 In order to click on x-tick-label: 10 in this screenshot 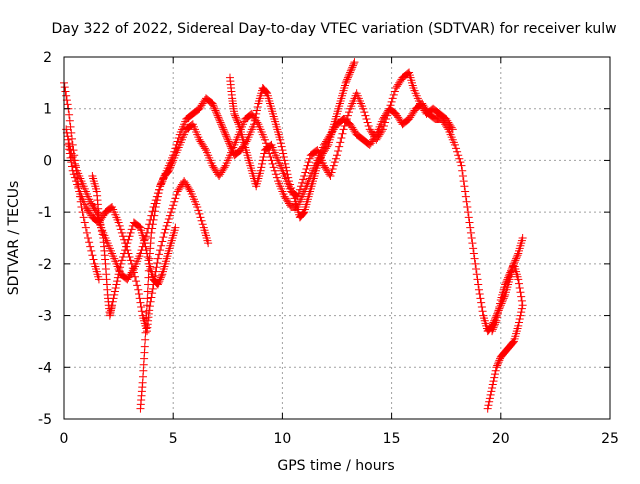, I will do `click(282, 439)`.